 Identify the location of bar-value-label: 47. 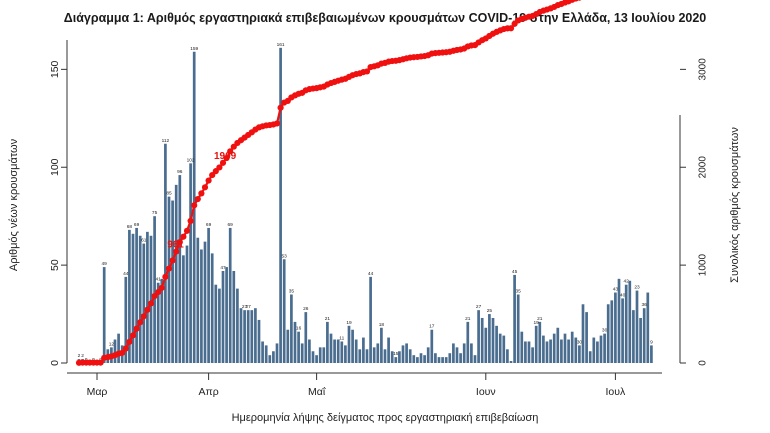
(223, 268).